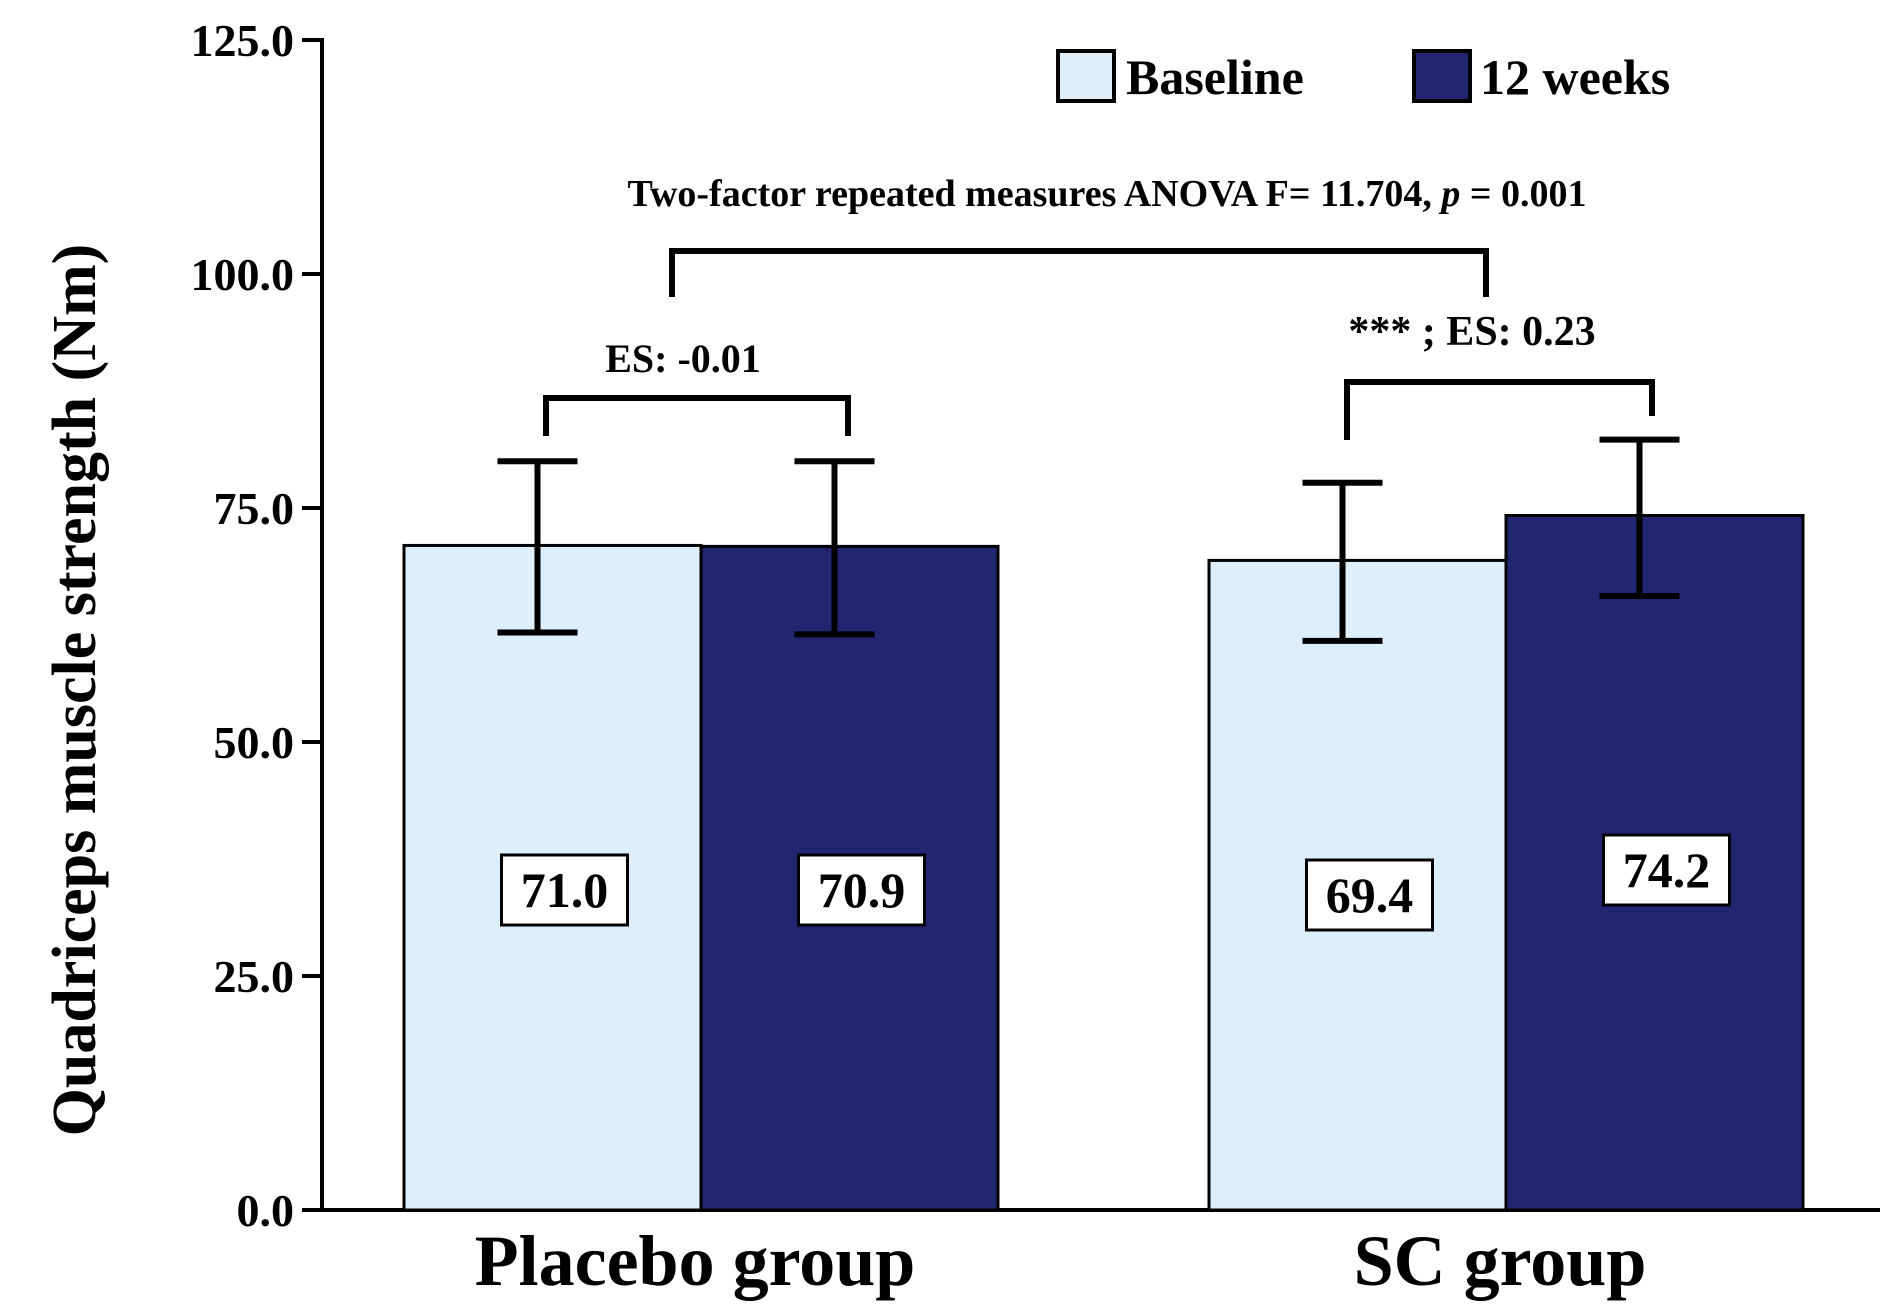 Image resolution: width=1901 pixels, height=1311 pixels. Describe the element at coordinates (683, 358) in the screenshot. I see `placebo-es-annotation: ES: -0.01` at that location.